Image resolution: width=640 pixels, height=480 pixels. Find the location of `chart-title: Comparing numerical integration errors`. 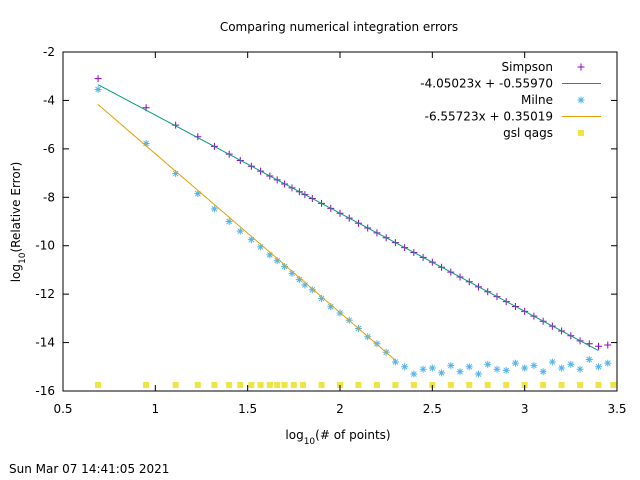

chart-title: Comparing numerical integration errors is located at coordinates (339, 27).